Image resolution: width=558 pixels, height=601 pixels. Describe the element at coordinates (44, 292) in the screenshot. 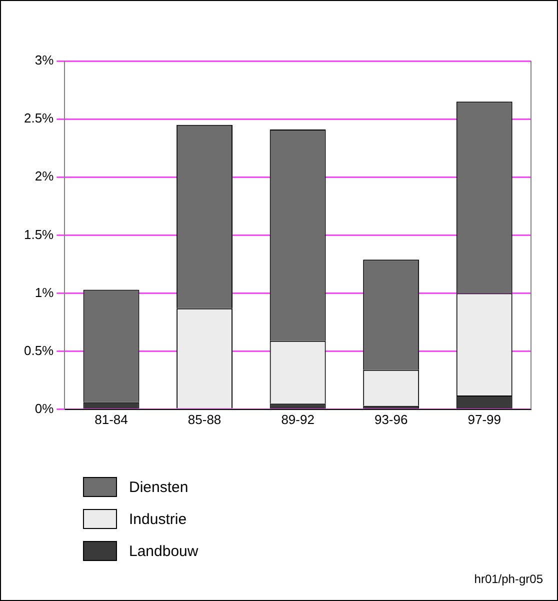

I see `y-tick-label: 1%` at that location.